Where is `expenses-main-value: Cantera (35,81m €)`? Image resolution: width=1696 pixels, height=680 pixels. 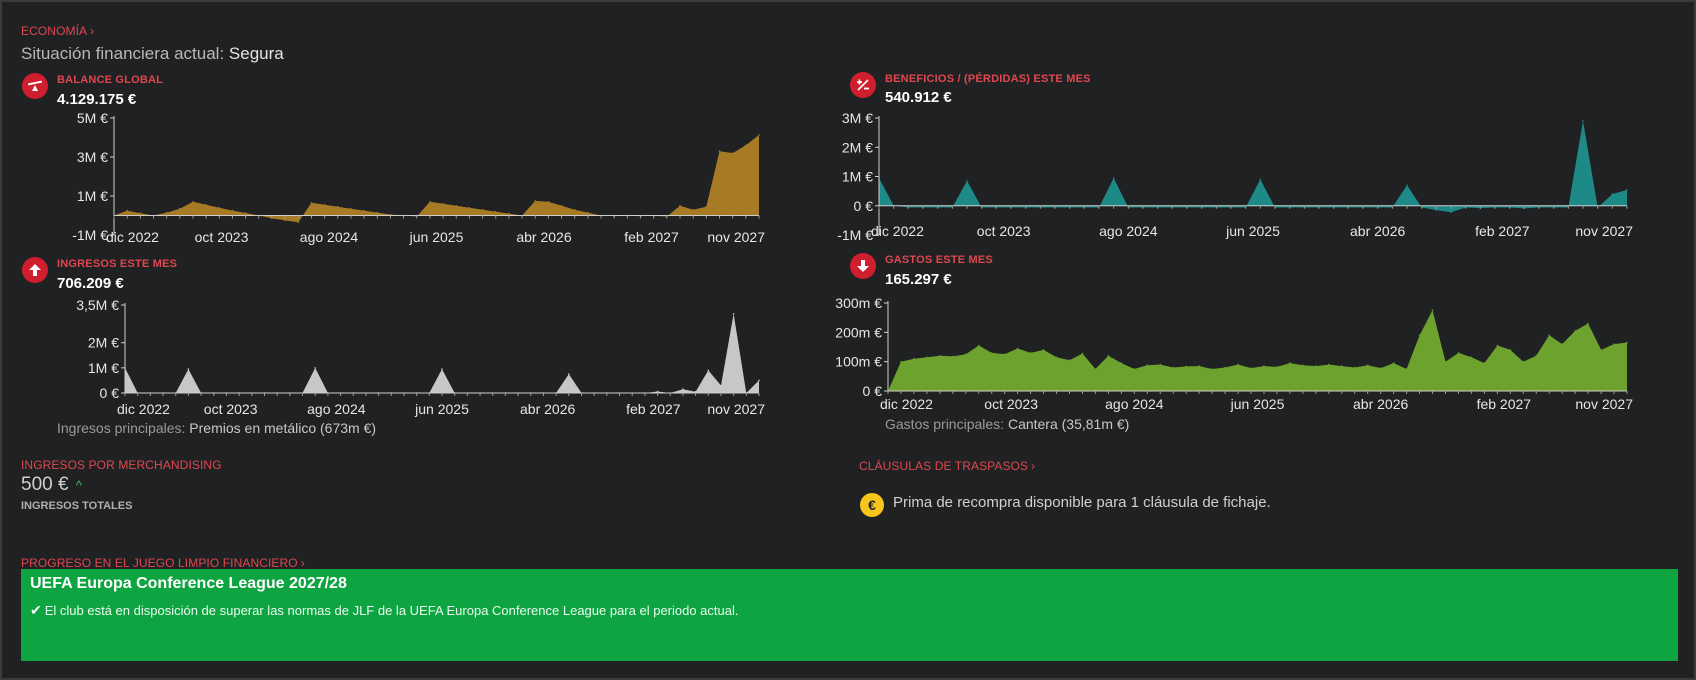
expenses-main-value: Cantera (35,81m €) is located at coordinates (1068, 424).